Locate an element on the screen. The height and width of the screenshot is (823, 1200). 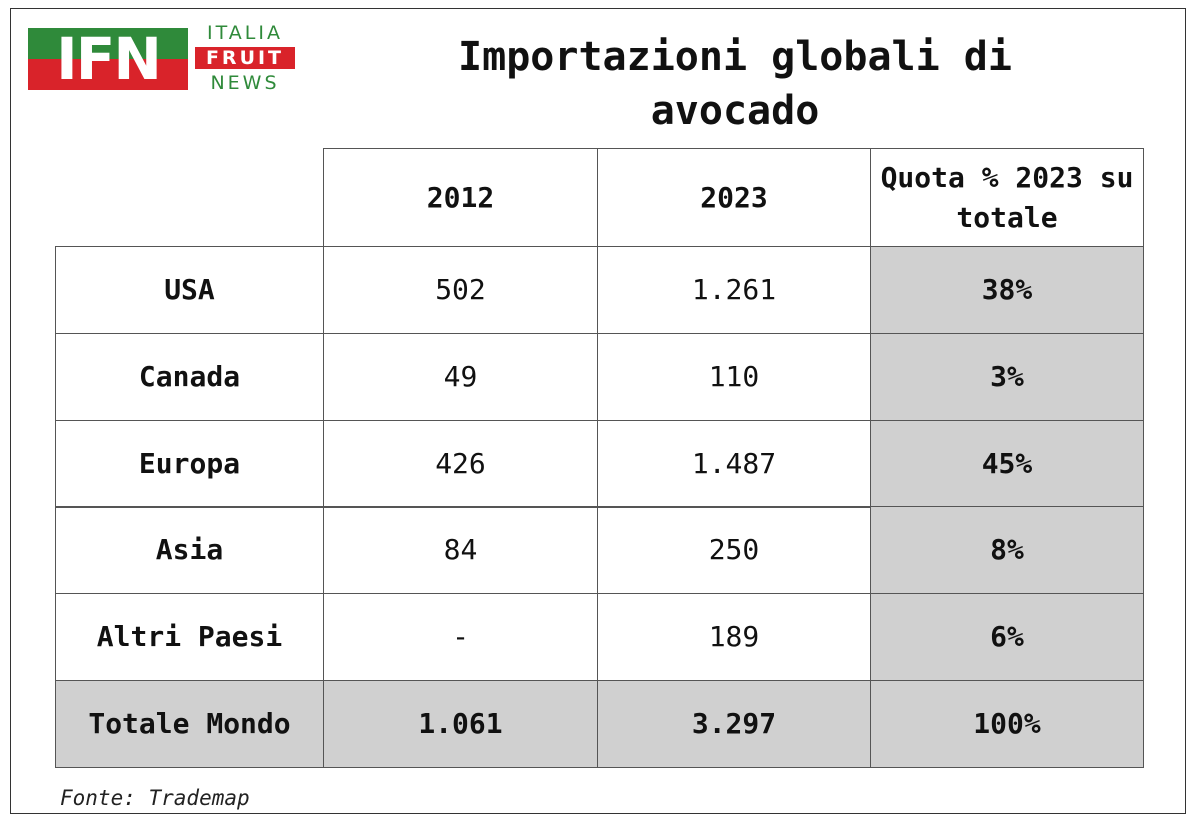
table-cell: 1.487 is located at coordinates (734, 463).